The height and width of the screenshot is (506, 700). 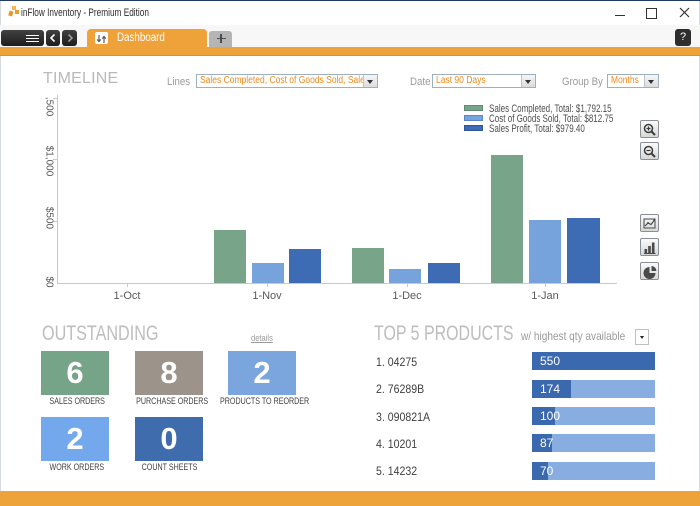 What do you see at coordinates (49, 282) in the screenshot?
I see `svg-text: $0` at bounding box center [49, 282].